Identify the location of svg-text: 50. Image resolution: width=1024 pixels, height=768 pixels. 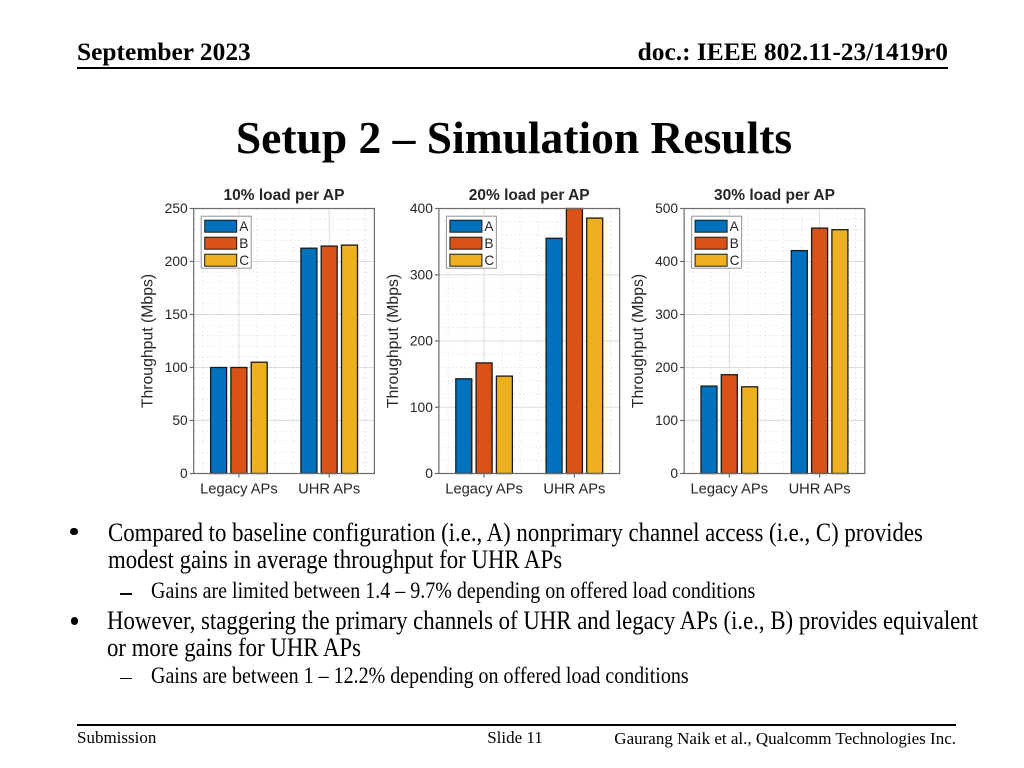
(180, 420).